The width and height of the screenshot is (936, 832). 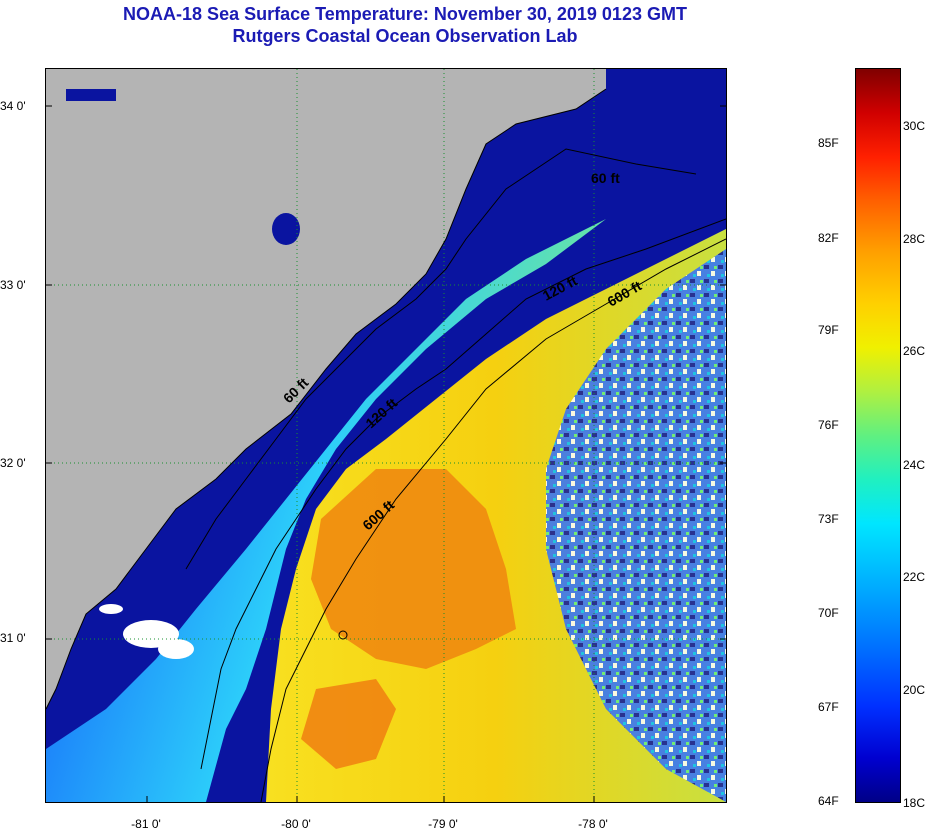 What do you see at coordinates (828, 613) in the screenshot?
I see `colorbar-f-70: 70F` at bounding box center [828, 613].